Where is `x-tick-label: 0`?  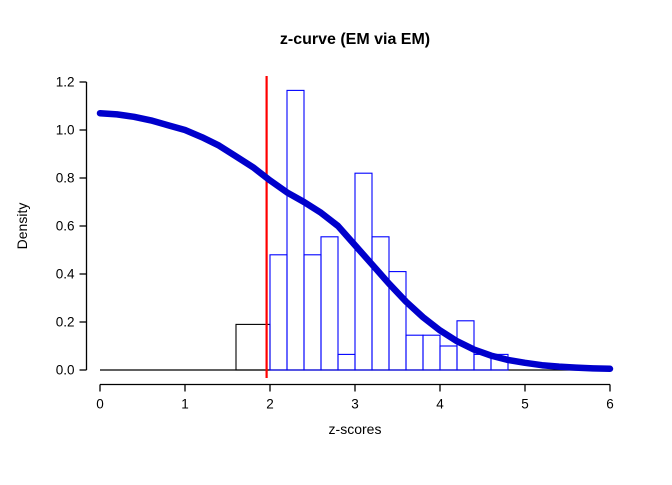 x-tick-label: 0 is located at coordinates (100, 404).